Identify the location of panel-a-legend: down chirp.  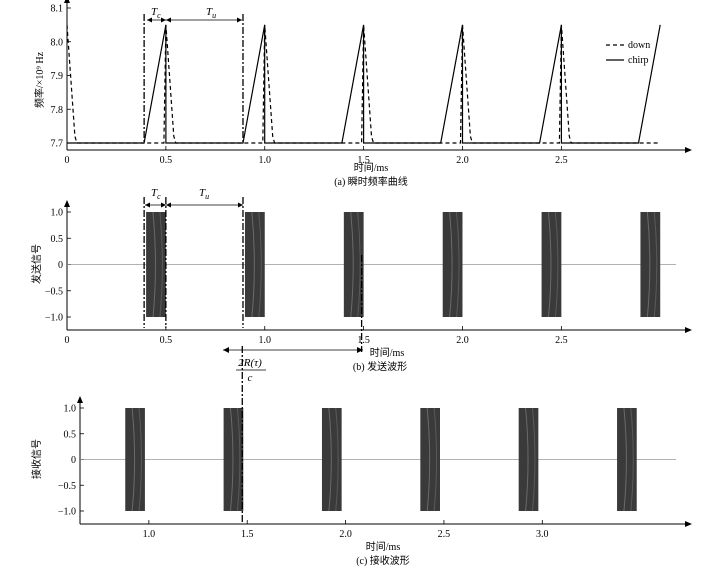
(628, 53).